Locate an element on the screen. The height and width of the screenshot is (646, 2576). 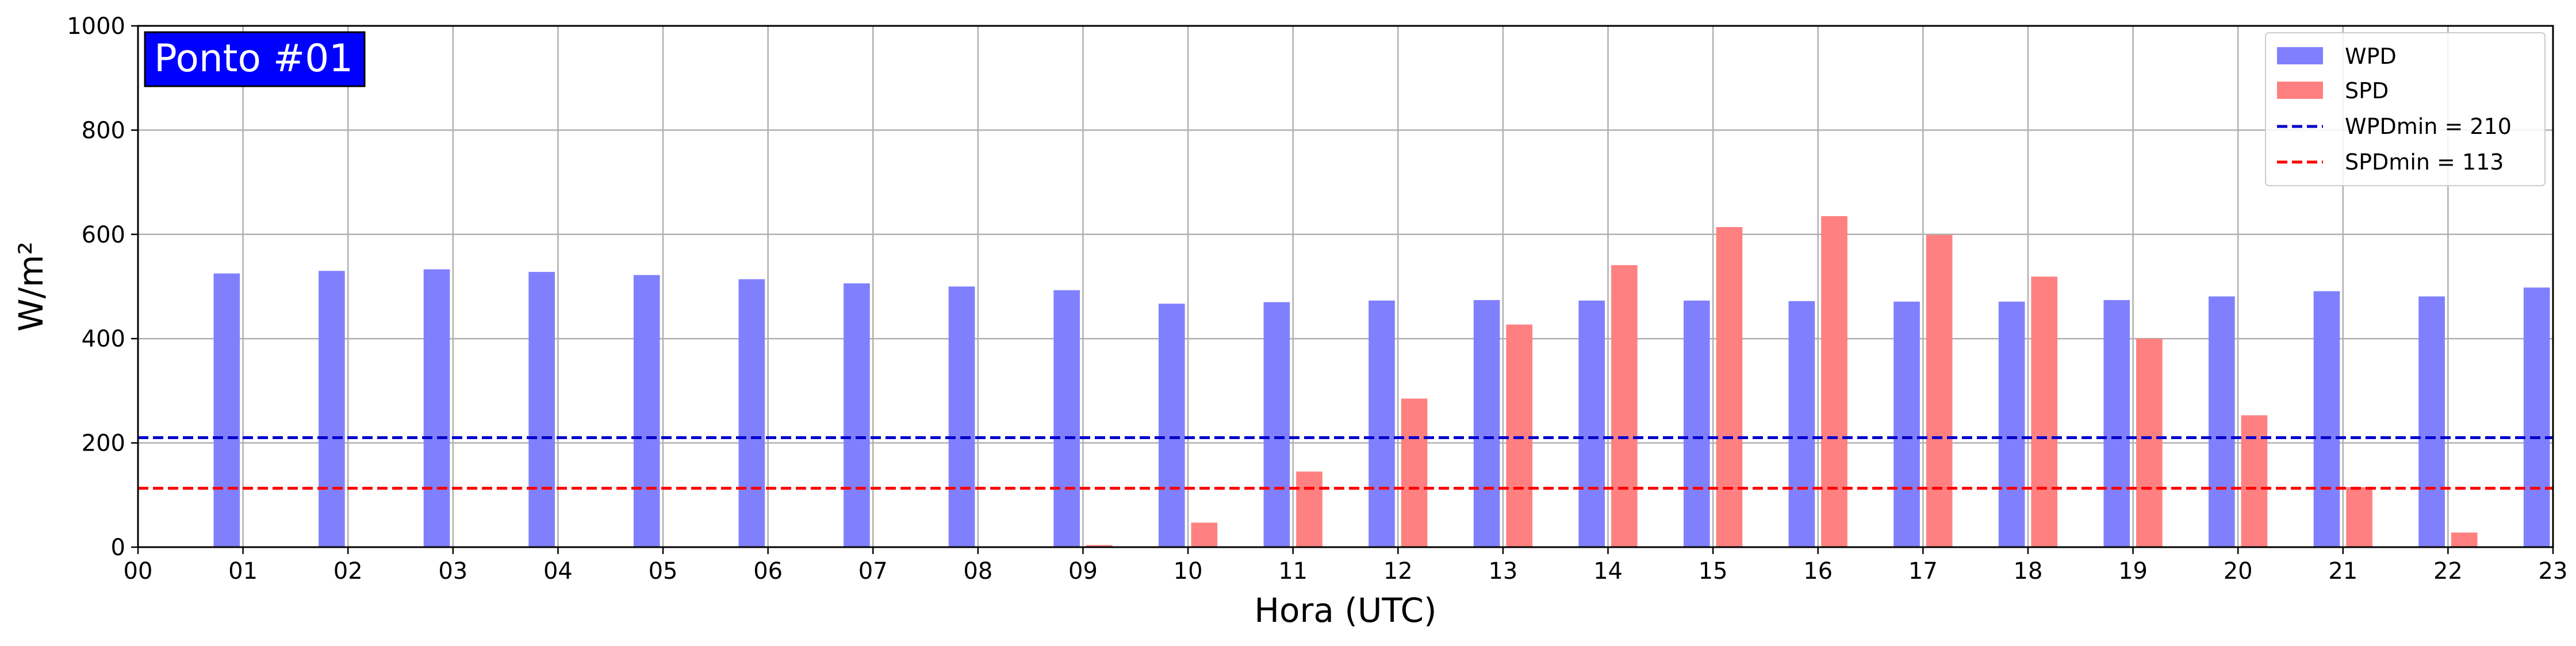
x-tick-label-18: 18 is located at coordinates (2028, 571).